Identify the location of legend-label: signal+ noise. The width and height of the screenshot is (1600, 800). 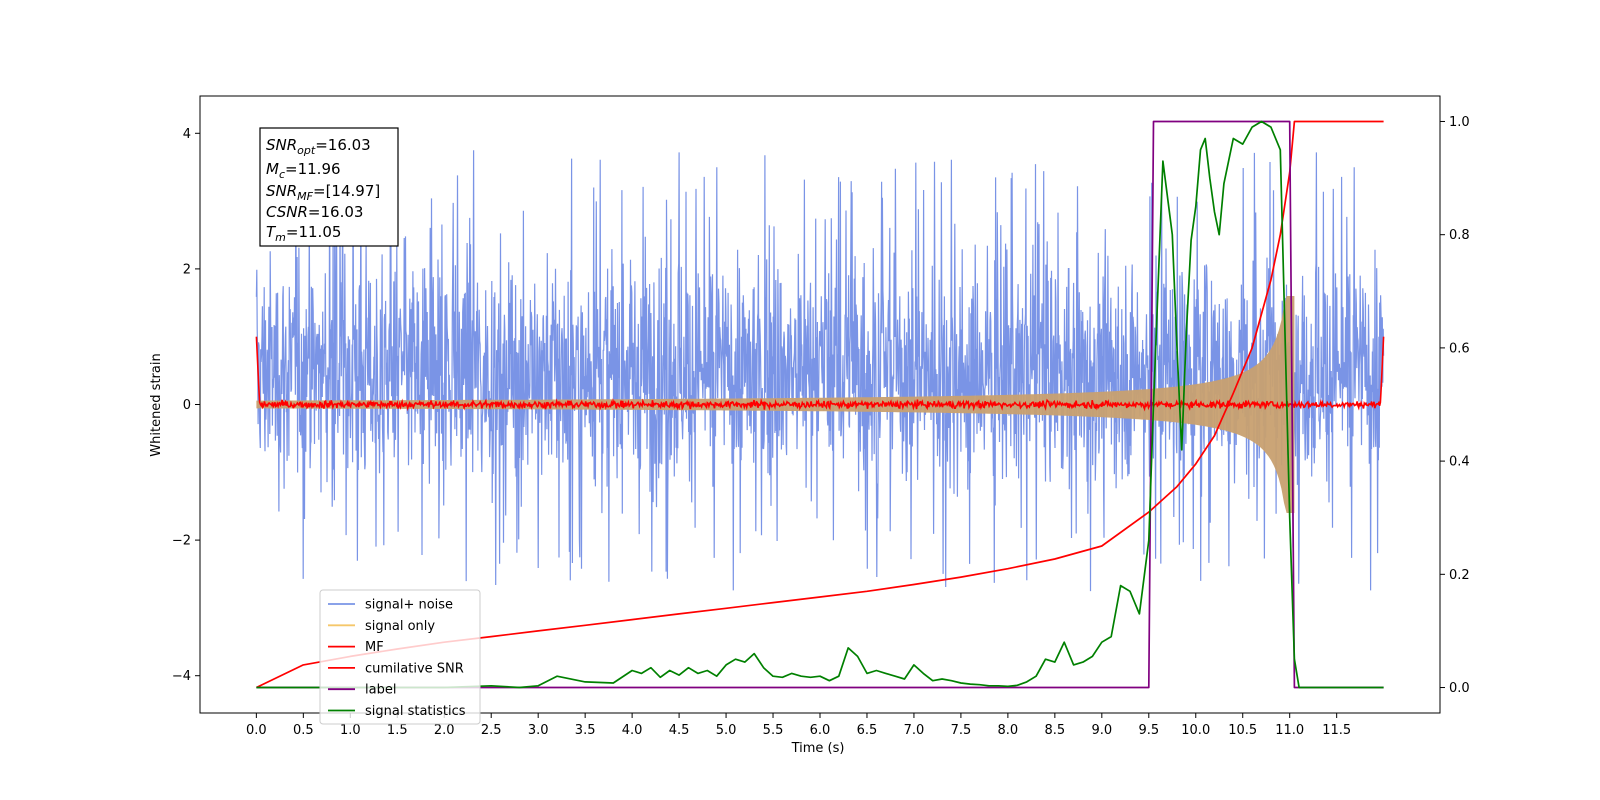
(409, 605).